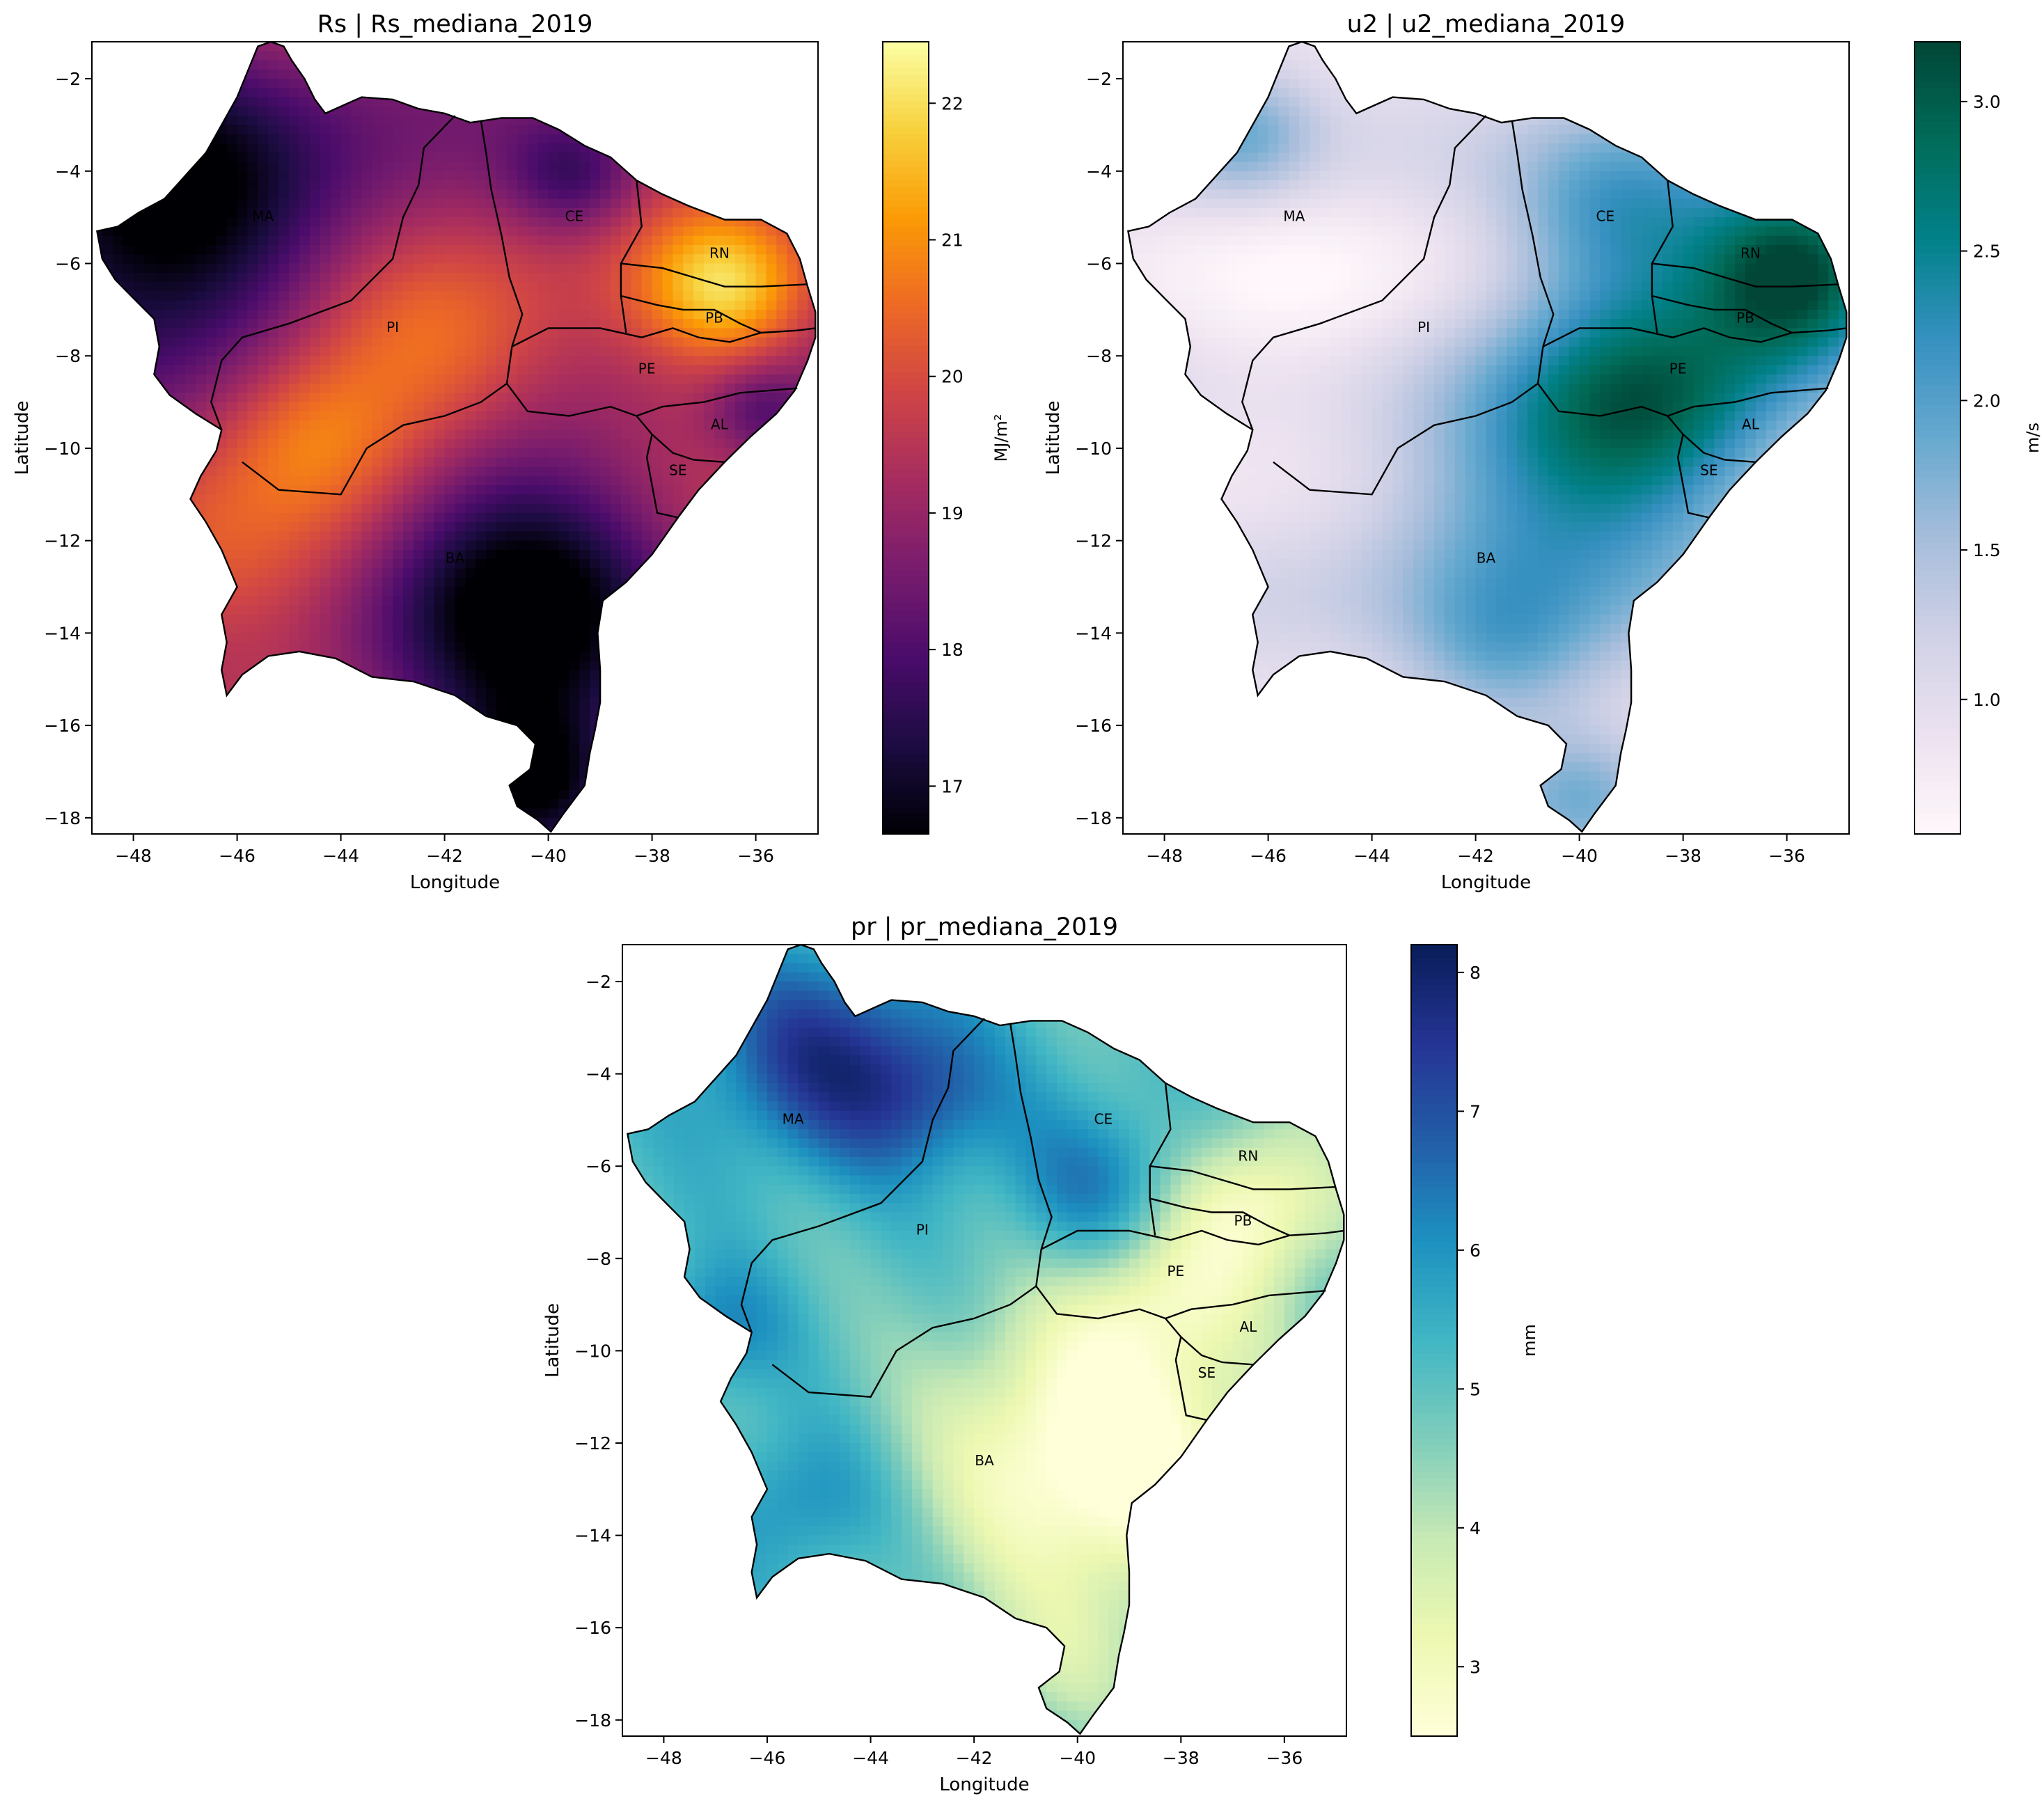  I want to click on colorbar-tick-label: 22, so click(952, 103).